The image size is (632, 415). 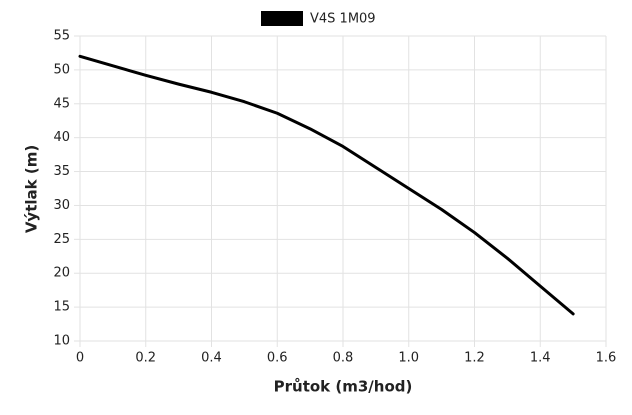 I want to click on y-tick-label: 55, so click(x=61, y=36).